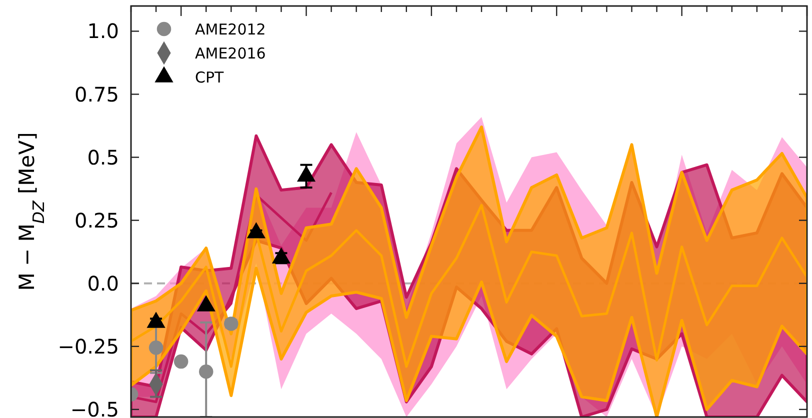 The height and width of the screenshot is (418, 812). What do you see at coordinates (96, 94) in the screenshot?
I see `y-tick-label: 0.75` at bounding box center [96, 94].